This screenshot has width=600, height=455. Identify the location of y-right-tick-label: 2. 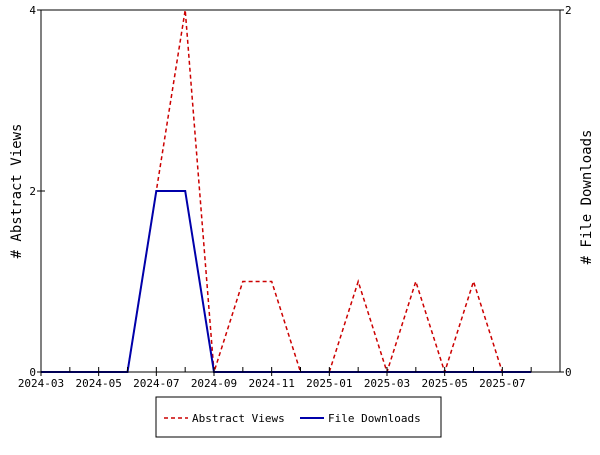
(568, 10).